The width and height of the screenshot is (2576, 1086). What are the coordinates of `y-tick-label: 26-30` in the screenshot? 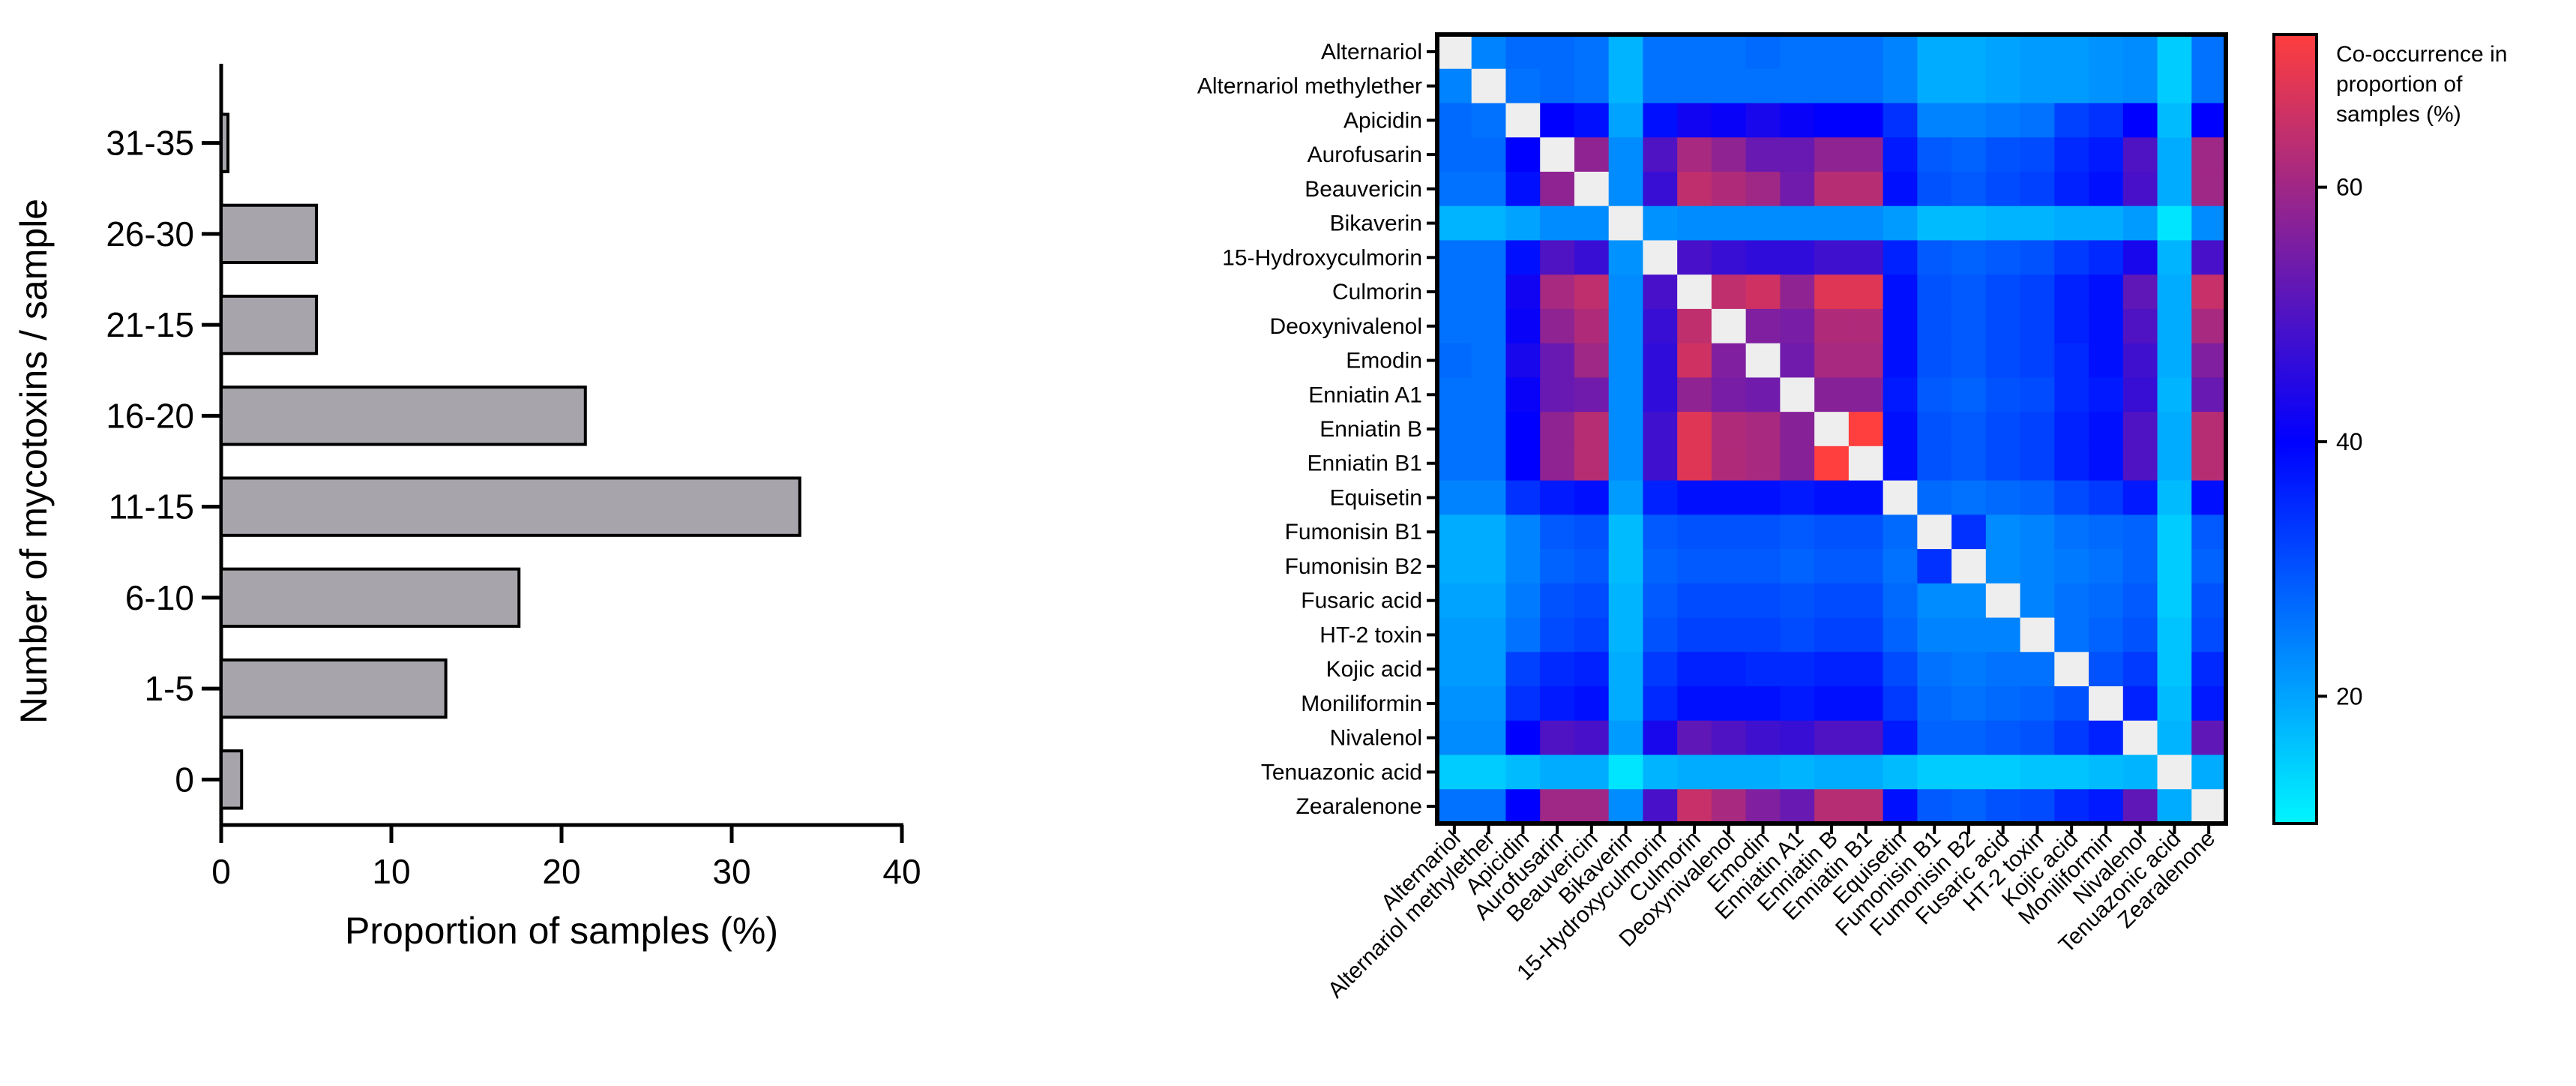 It's located at (150, 234).